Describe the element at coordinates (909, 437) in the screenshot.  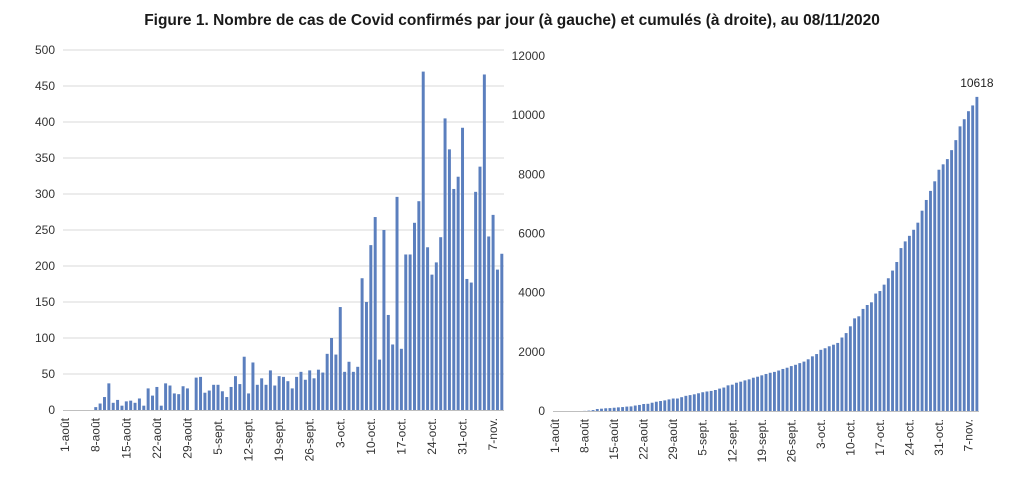
I see `cumulative-x-tick-label: 24-oct.` at that location.